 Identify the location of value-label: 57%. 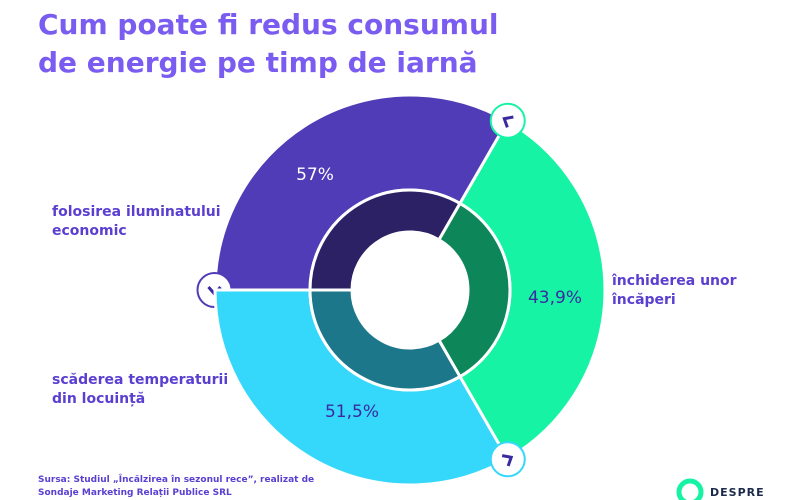
(315, 175).